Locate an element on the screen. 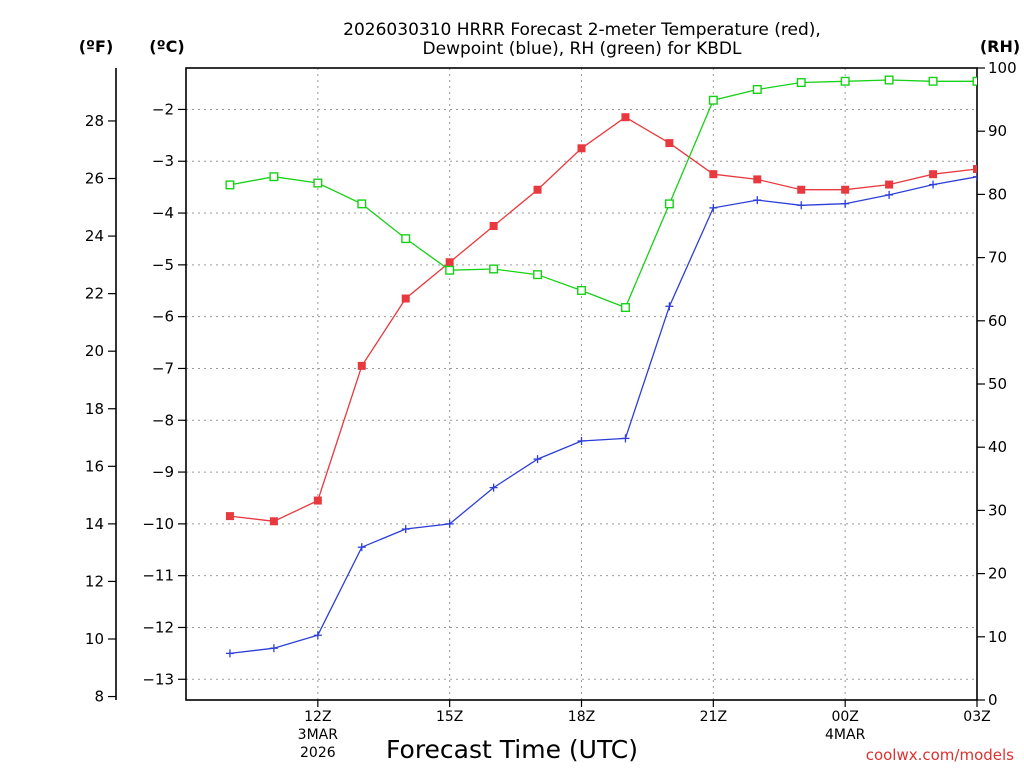 This screenshot has width=1024, height=768. celsius-tick-label: −13 is located at coordinates (158, 679).